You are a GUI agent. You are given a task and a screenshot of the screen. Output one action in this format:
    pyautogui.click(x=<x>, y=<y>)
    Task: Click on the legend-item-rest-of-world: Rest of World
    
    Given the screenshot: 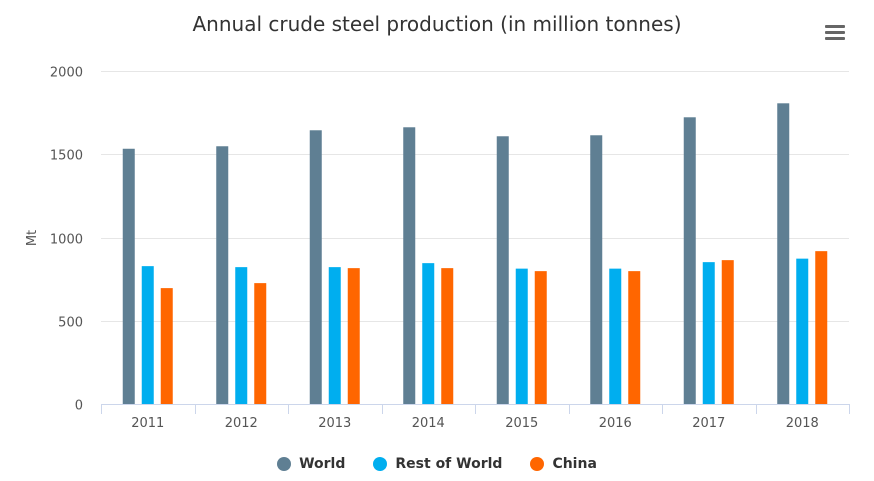 What is the action you would take?
    pyautogui.click(x=437, y=464)
    